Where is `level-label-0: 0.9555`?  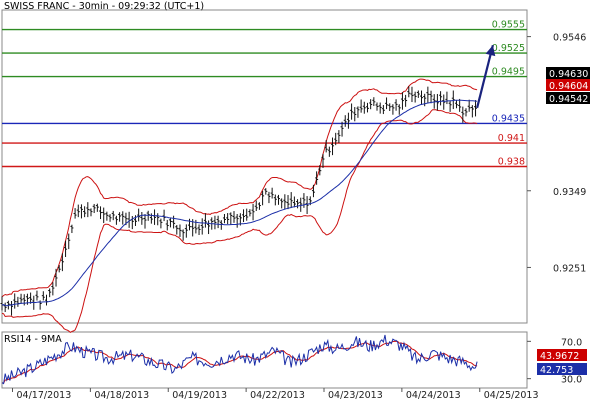 level-label-0: 0.9555 is located at coordinates (508, 25).